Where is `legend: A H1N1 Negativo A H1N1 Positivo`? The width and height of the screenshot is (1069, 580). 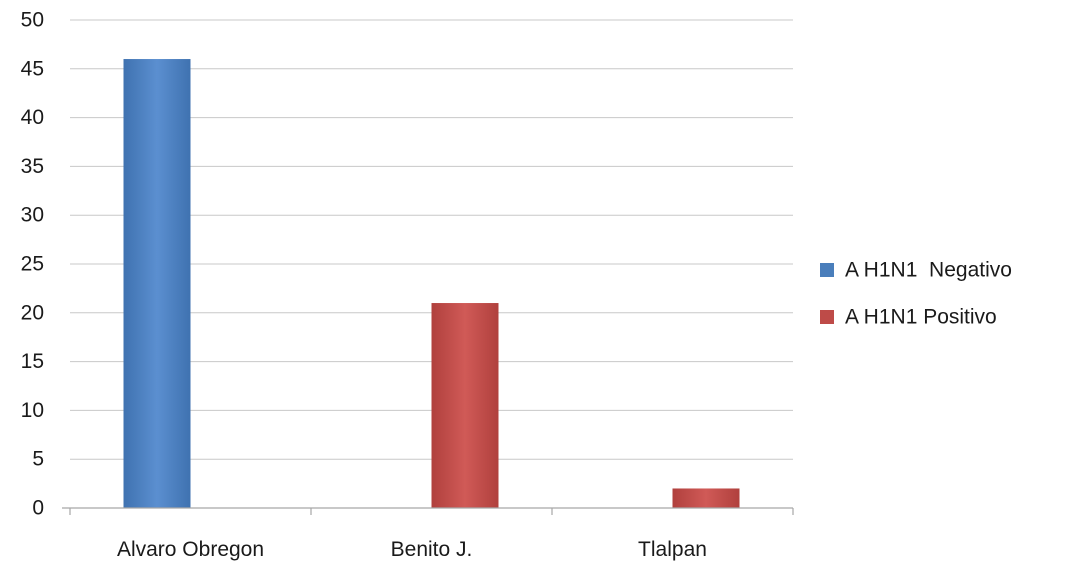 legend: A H1N1 Negativo A H1N1 Positivo is located at coordinates (916, 294).